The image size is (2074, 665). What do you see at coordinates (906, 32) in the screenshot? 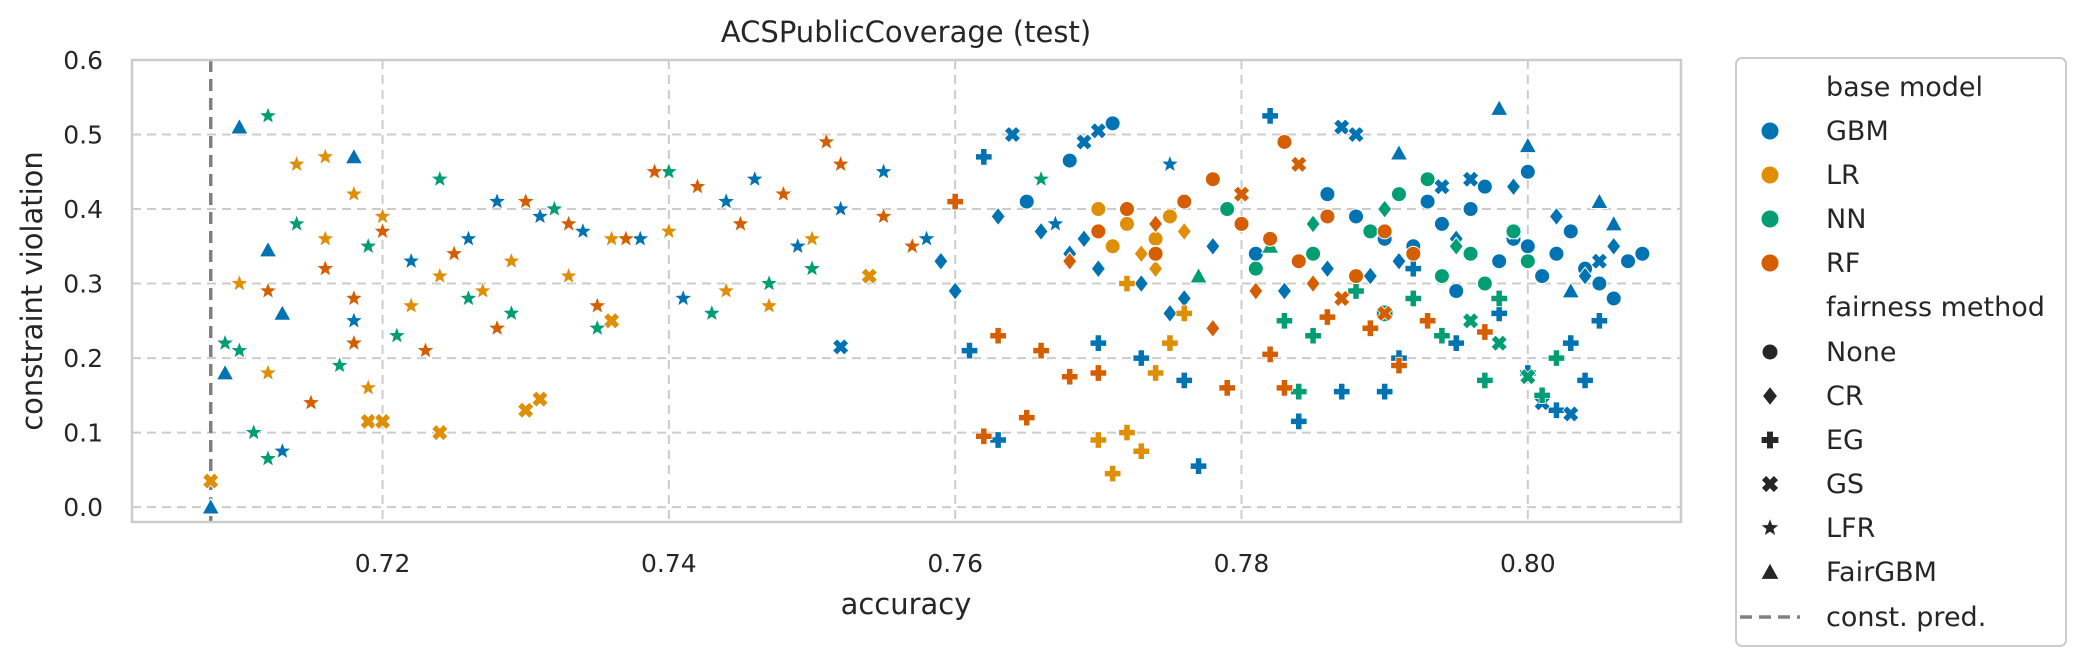
I see `chart-title: ACSPublicCoverage (test)` at bounding box center [906, 32].